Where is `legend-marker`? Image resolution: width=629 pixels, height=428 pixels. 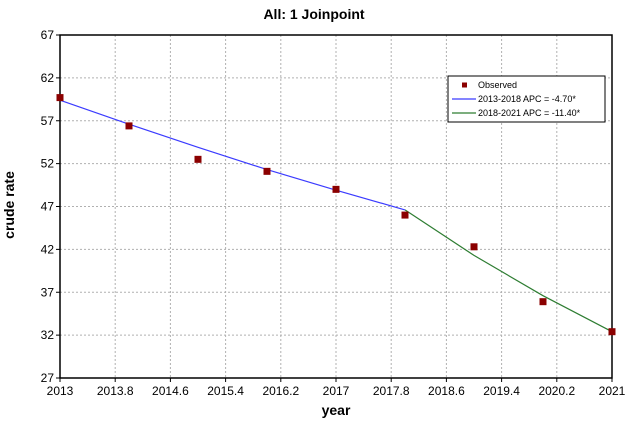 legend-marker is located at coordinates (464, 85).